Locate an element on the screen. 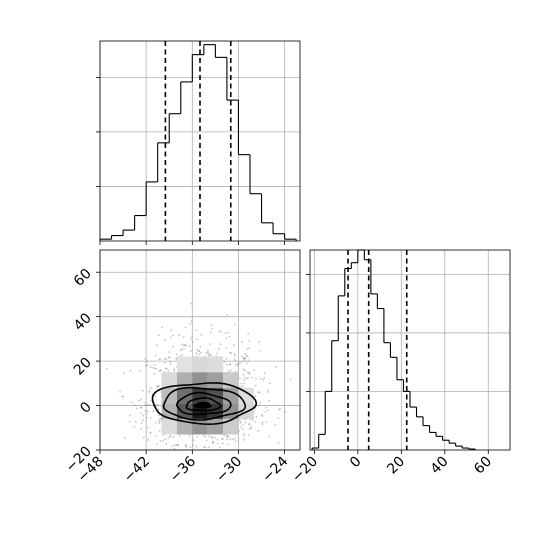 The image size is (550, 550). top-histogram-frame is located at coordinates (200, 141).